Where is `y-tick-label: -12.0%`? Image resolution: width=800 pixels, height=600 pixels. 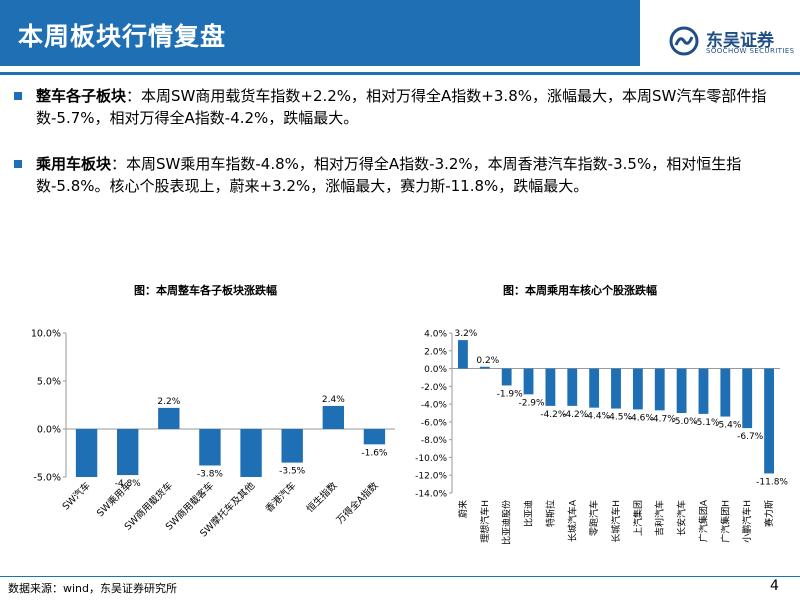
y-tick-label: -12.0% is located at coordinates (431, 477).